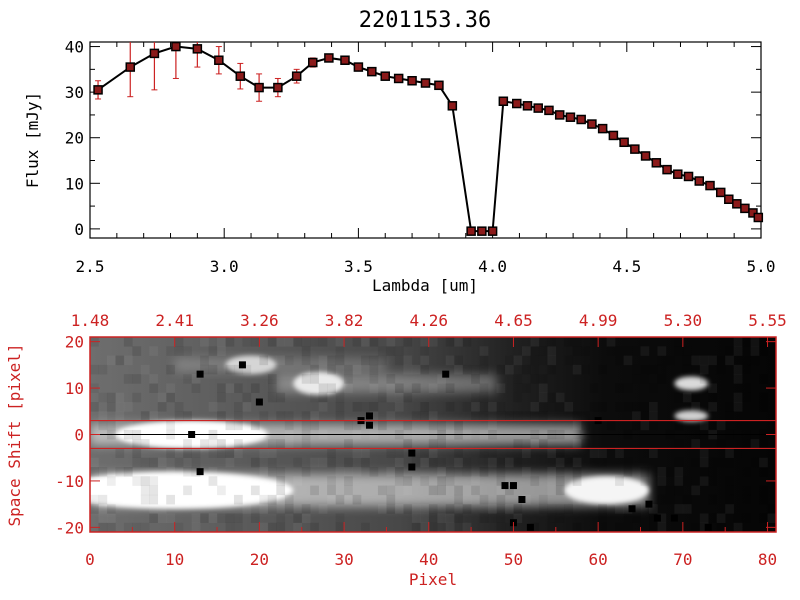  Describe the element at coordinates (174, 320) in the screenshot. I see `wavelength-tick-label: 2.41` at that location.